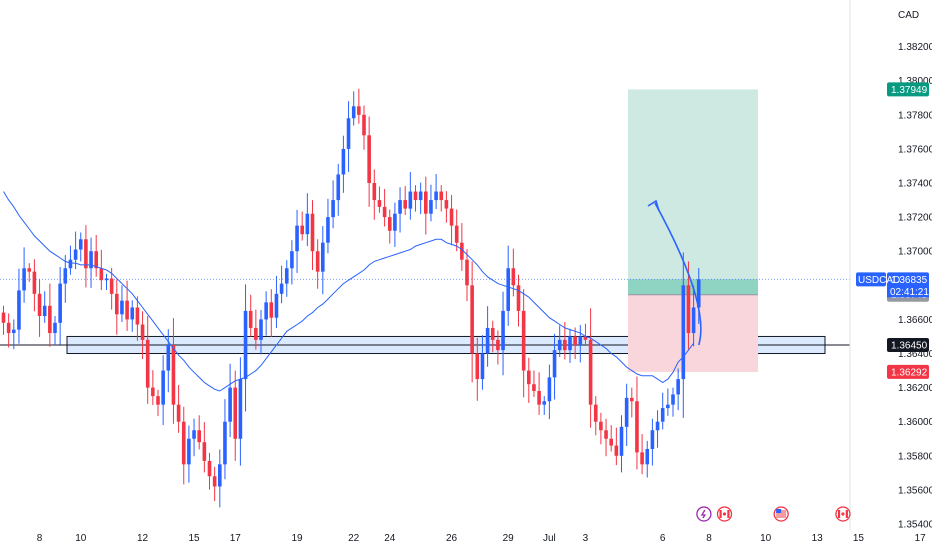  I want to click on target-price-tag-bg, so click(908, 89).